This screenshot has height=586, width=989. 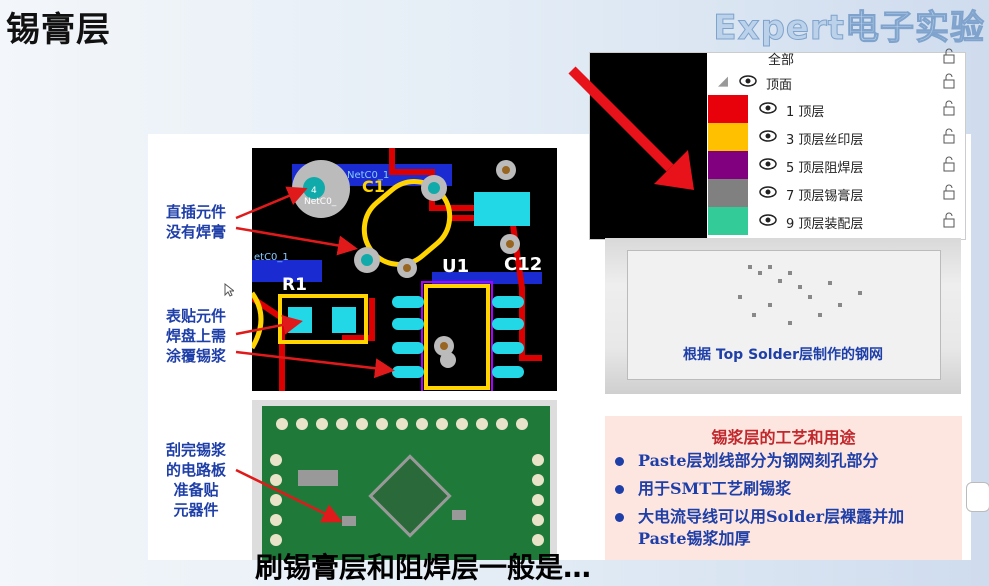 I want to click on scroll-handle, so click(x=977, y=497).